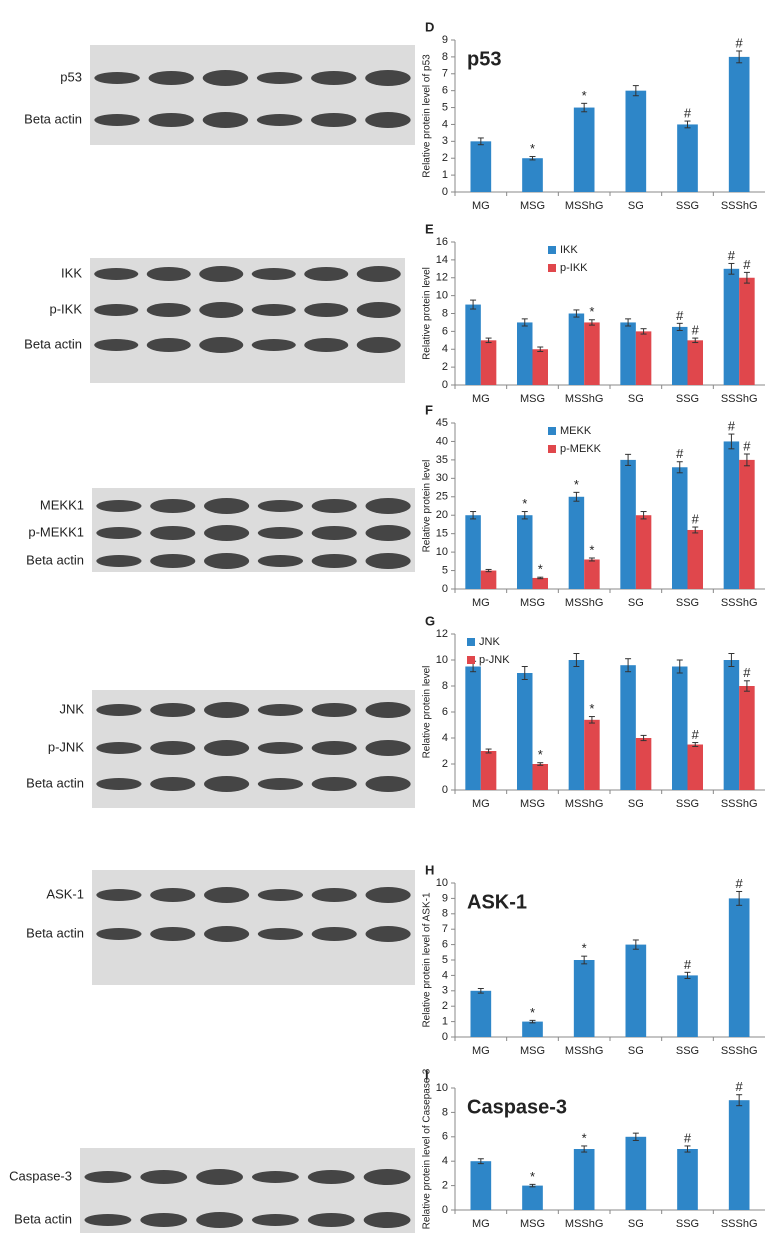 This screenshot has height=1245, width=775. Describe the element at coordinates (62, 504) in the screenshot. I see `blot-label: MEKK1` at that location.